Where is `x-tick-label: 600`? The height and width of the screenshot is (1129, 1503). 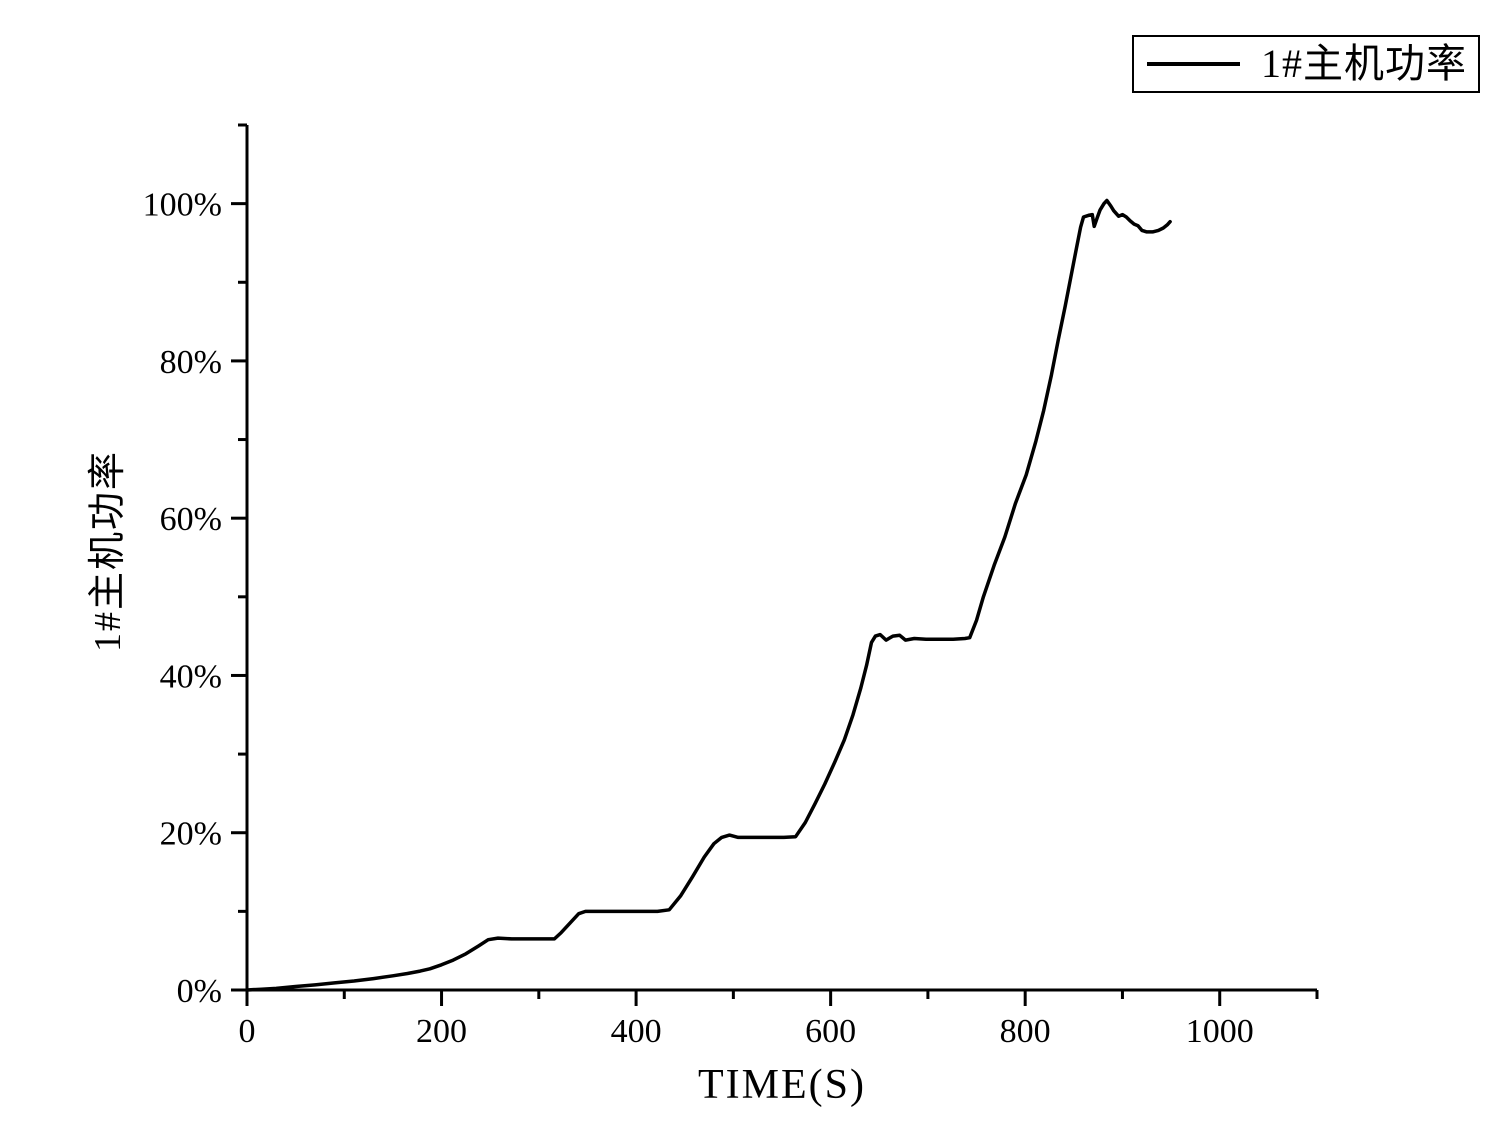
x-tick-label: 600 is located at coordinates (830, 1031).